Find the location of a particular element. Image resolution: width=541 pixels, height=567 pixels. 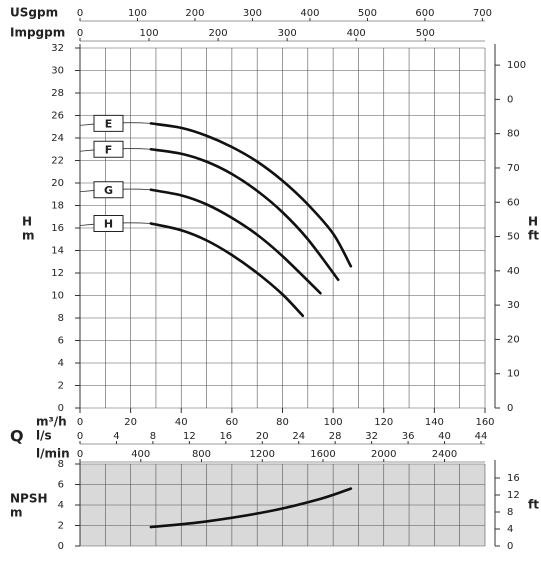

x-tick-label: 0 is located at coordinates (80, 422).